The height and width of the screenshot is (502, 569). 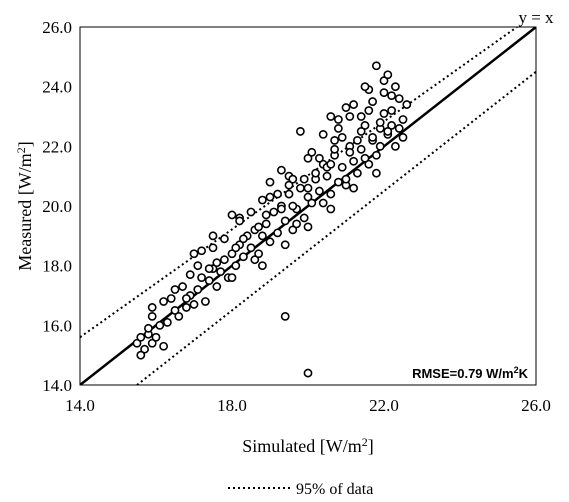 What do you see at coordinates (25, 144) in the screenshot?
I see `y-axis-title-end: ]` at bounding box center [25, 144].